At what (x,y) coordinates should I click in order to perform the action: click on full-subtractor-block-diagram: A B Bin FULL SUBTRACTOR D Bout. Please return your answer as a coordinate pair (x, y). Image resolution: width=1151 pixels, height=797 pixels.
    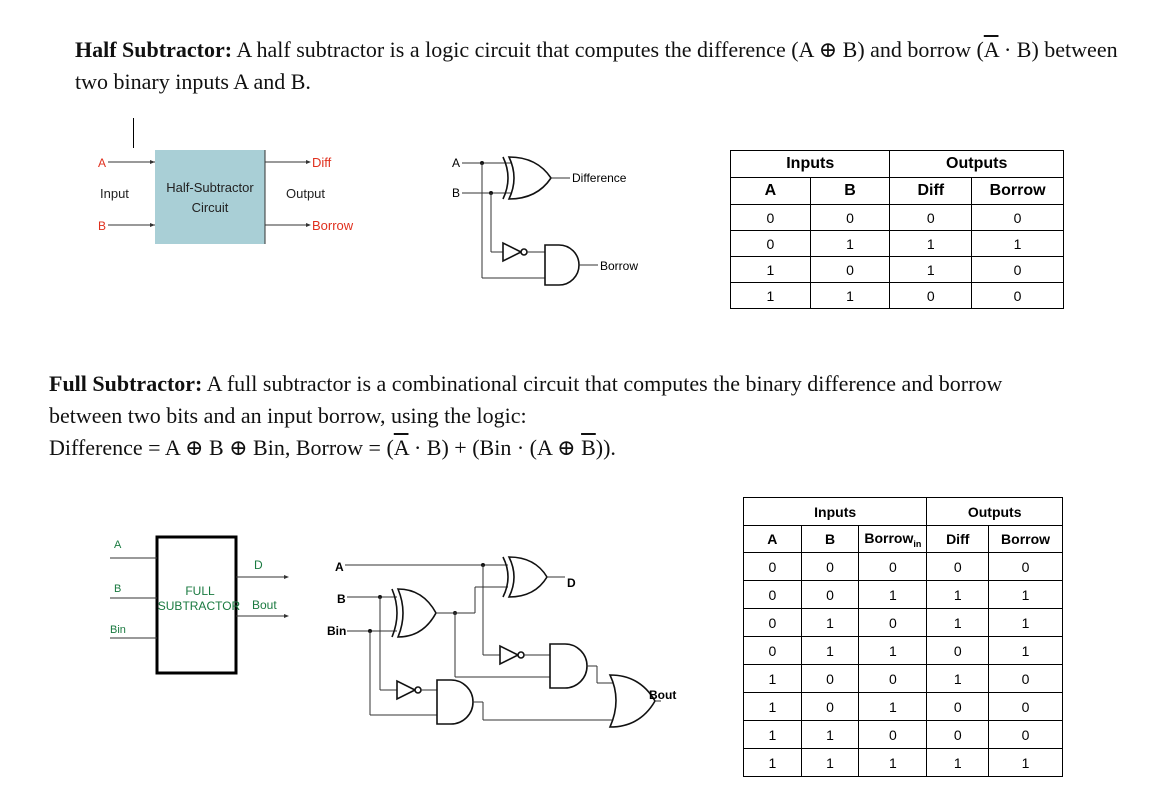
    Looking at the image, I should click on (199, 605).